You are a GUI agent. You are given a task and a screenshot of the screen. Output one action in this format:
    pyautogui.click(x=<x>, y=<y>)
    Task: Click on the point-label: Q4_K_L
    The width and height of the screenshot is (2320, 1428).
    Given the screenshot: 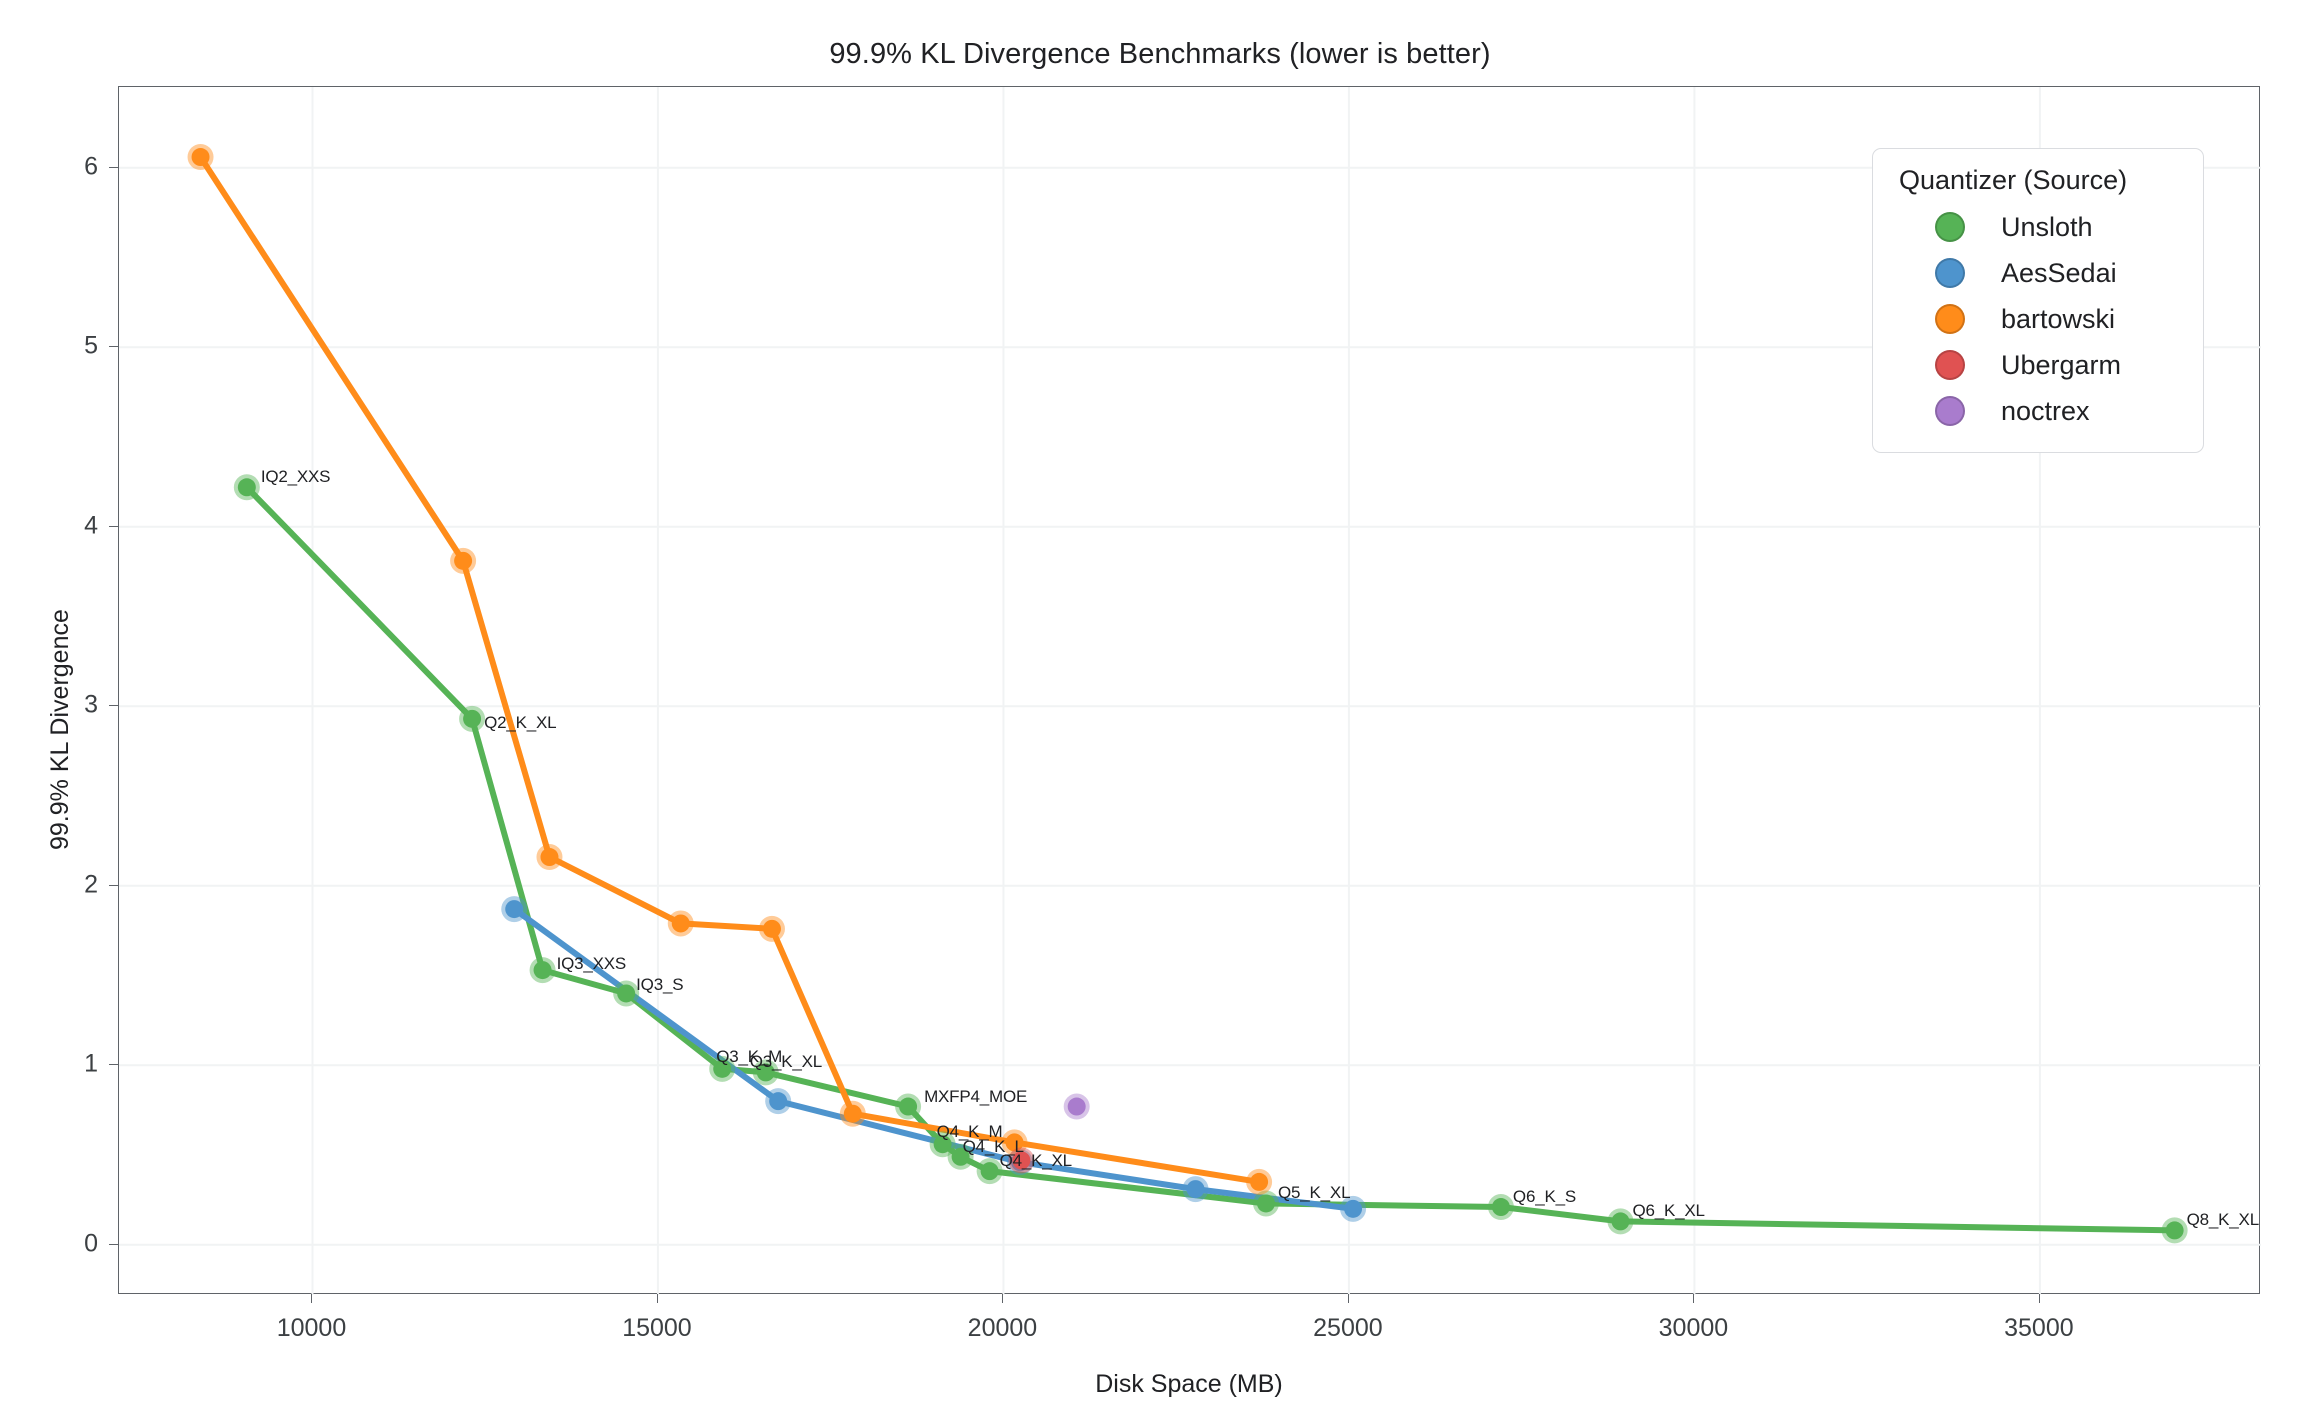 What is the action you would take?
    pyautogui.click(x=993, y=1146)
    